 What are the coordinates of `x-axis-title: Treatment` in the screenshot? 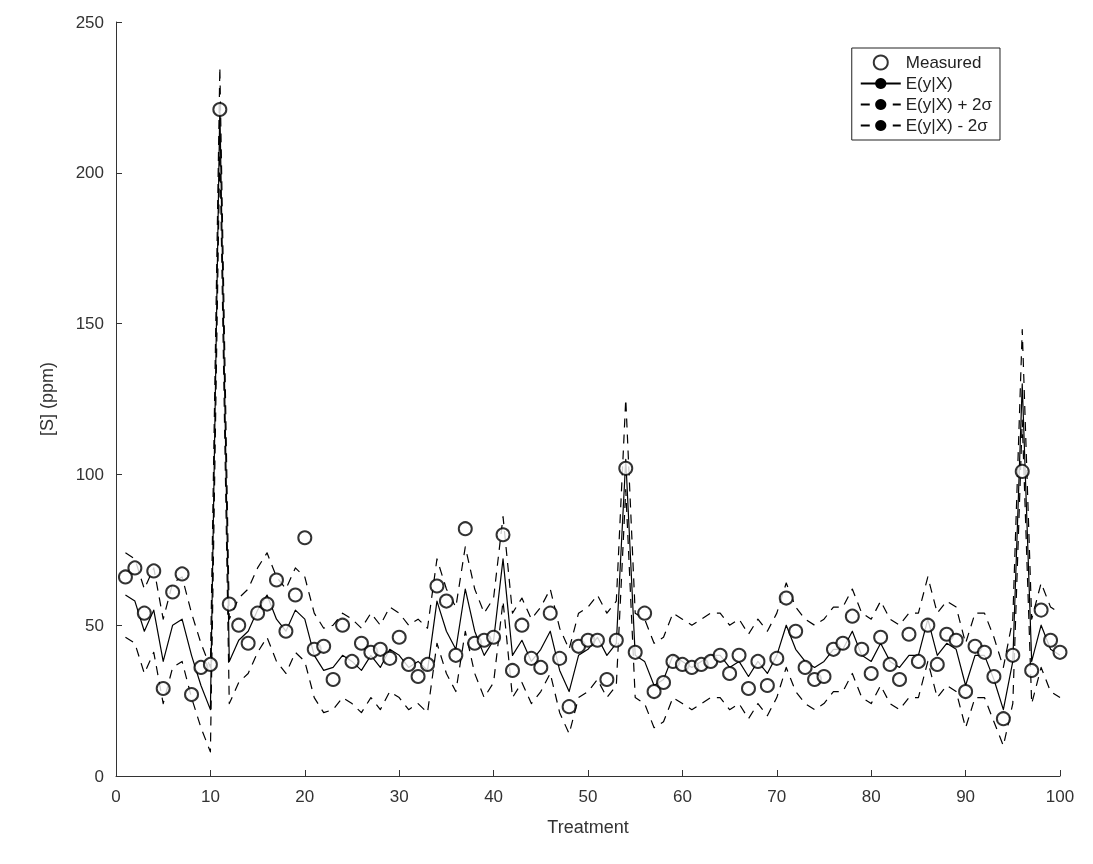 It's located at (588, 827).